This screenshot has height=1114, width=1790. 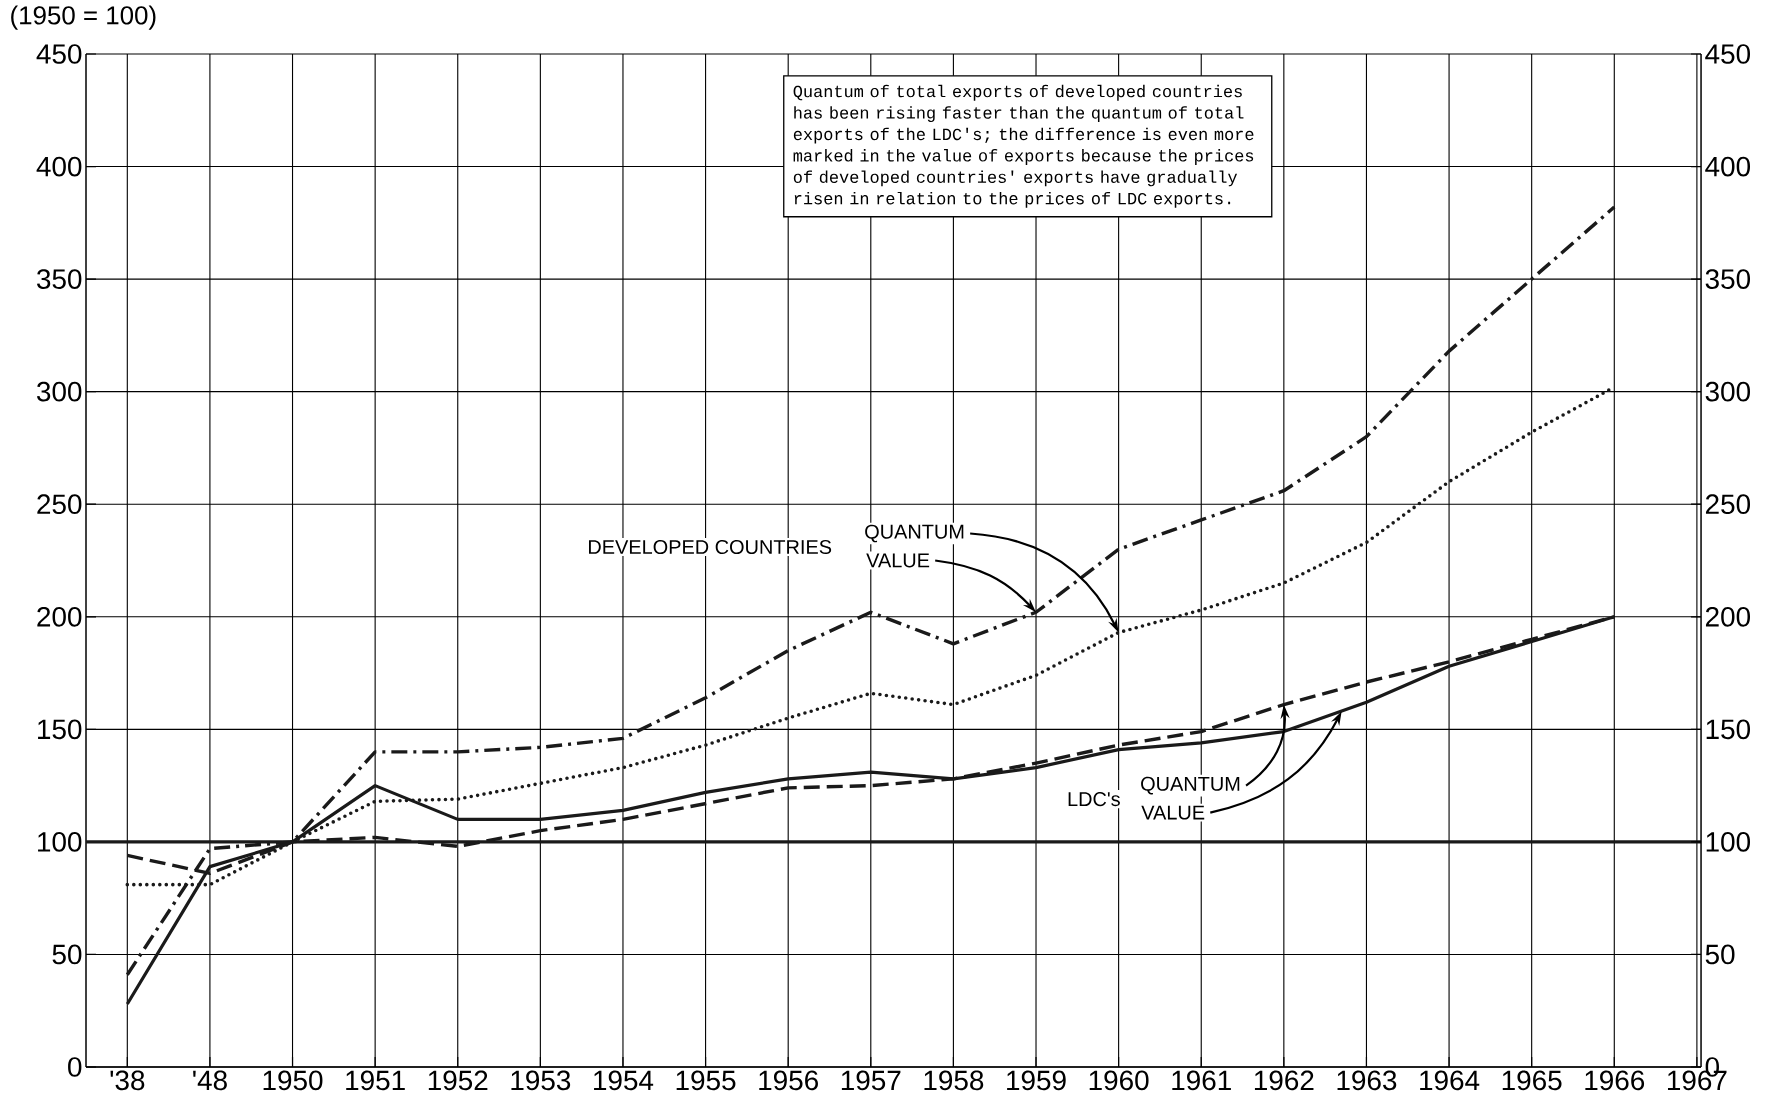 What do you see at coordinates (458, 1080) in the screenshot?
I see `x-tick-label: 1952` at bounding box center [458, 1080].